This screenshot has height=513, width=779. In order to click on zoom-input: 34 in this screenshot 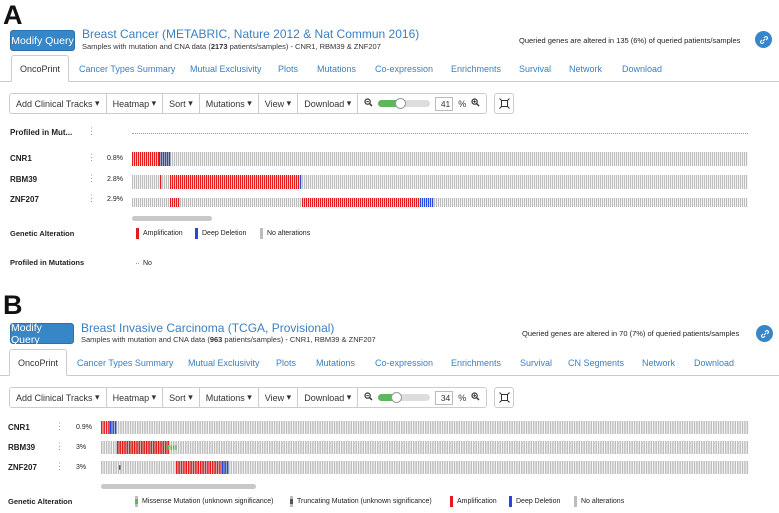, I will do `click(444, 397)`.